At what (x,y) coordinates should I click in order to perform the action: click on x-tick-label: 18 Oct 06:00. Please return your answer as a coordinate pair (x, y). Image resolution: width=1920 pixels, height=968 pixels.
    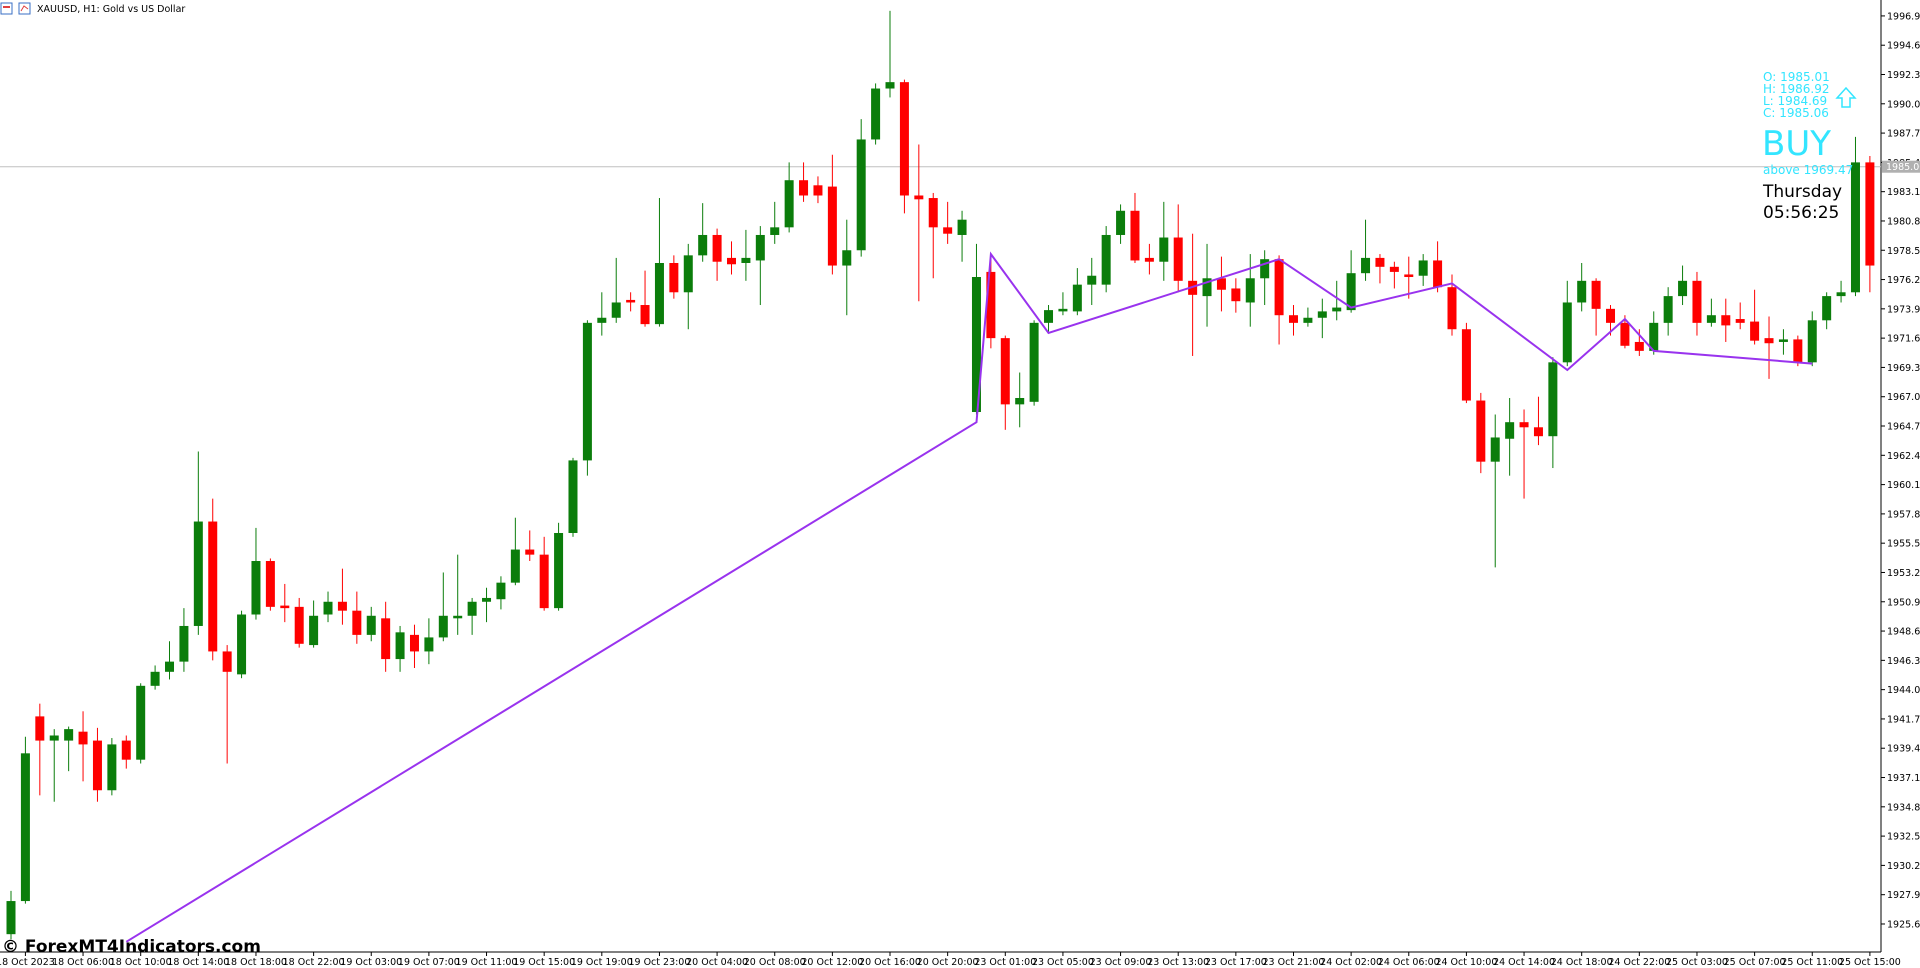
    Looking at the image, I should click on (83, 962).